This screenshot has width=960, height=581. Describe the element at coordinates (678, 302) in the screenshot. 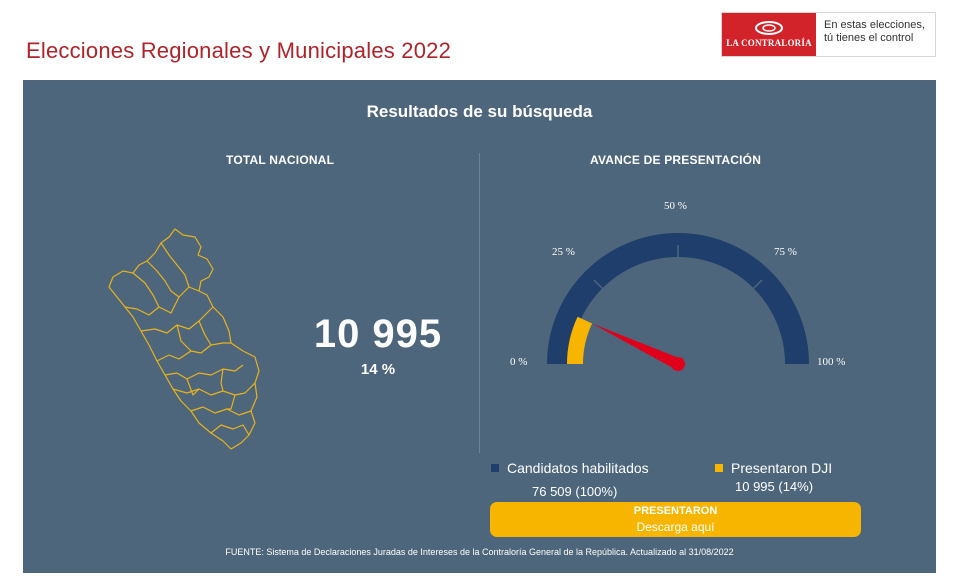

I see `progress-gauge` at that location.